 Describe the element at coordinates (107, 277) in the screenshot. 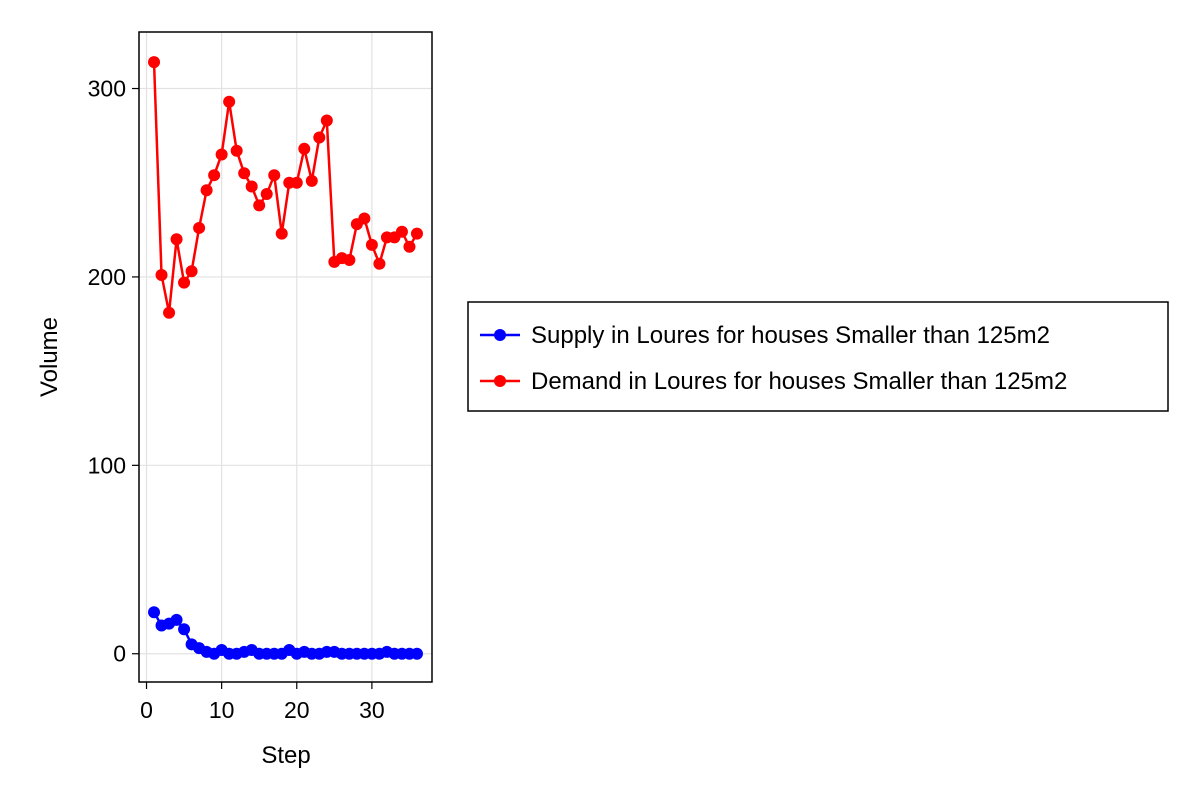

I see `y-tick-label: 200` at that location.